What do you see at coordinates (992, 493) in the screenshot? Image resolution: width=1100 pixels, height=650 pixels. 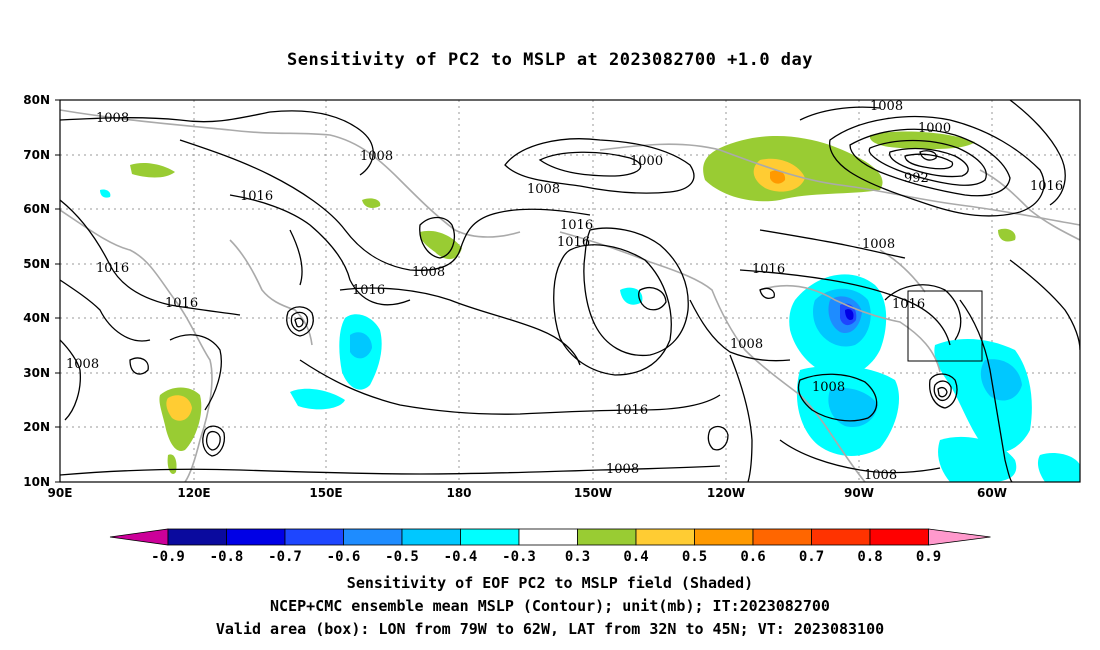 I see `lon-label: 60W` at bounding box center [992, 493].